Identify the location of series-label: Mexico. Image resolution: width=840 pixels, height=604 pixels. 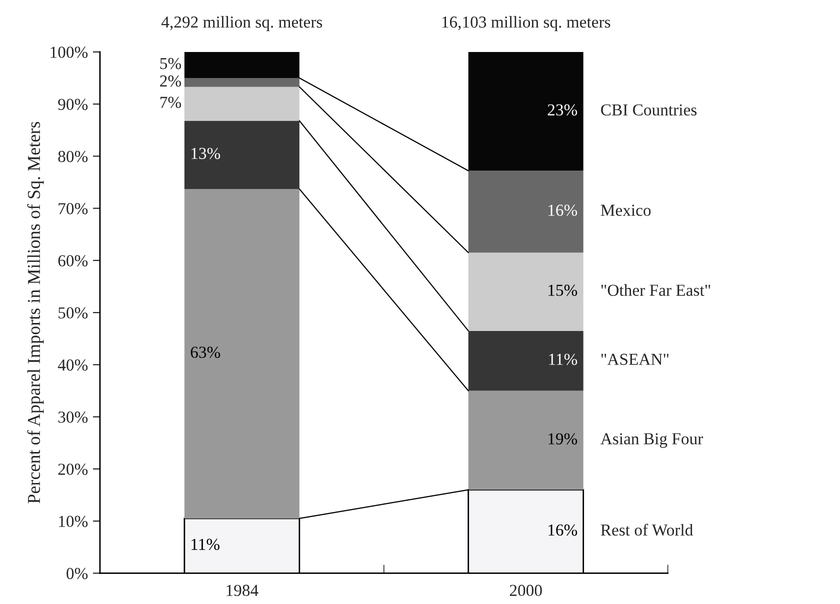
(625, 210).